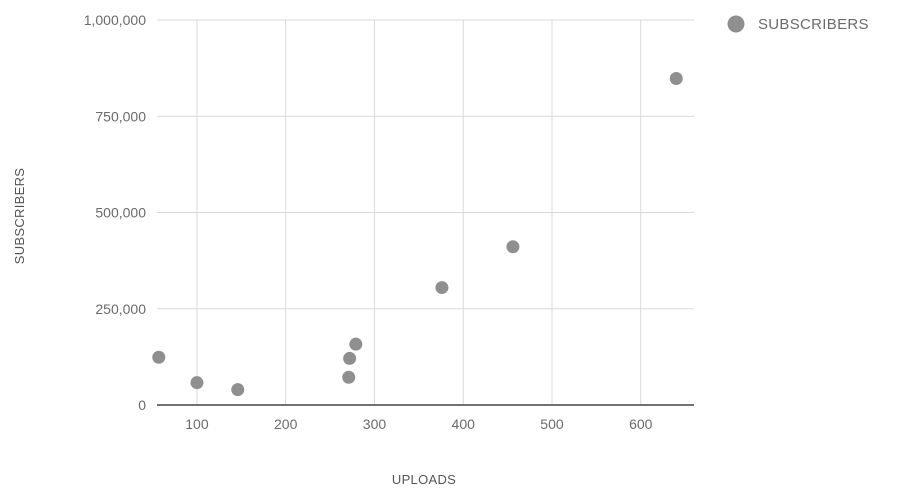  I want to click on x-tick-label: 500, so click(552, 424).